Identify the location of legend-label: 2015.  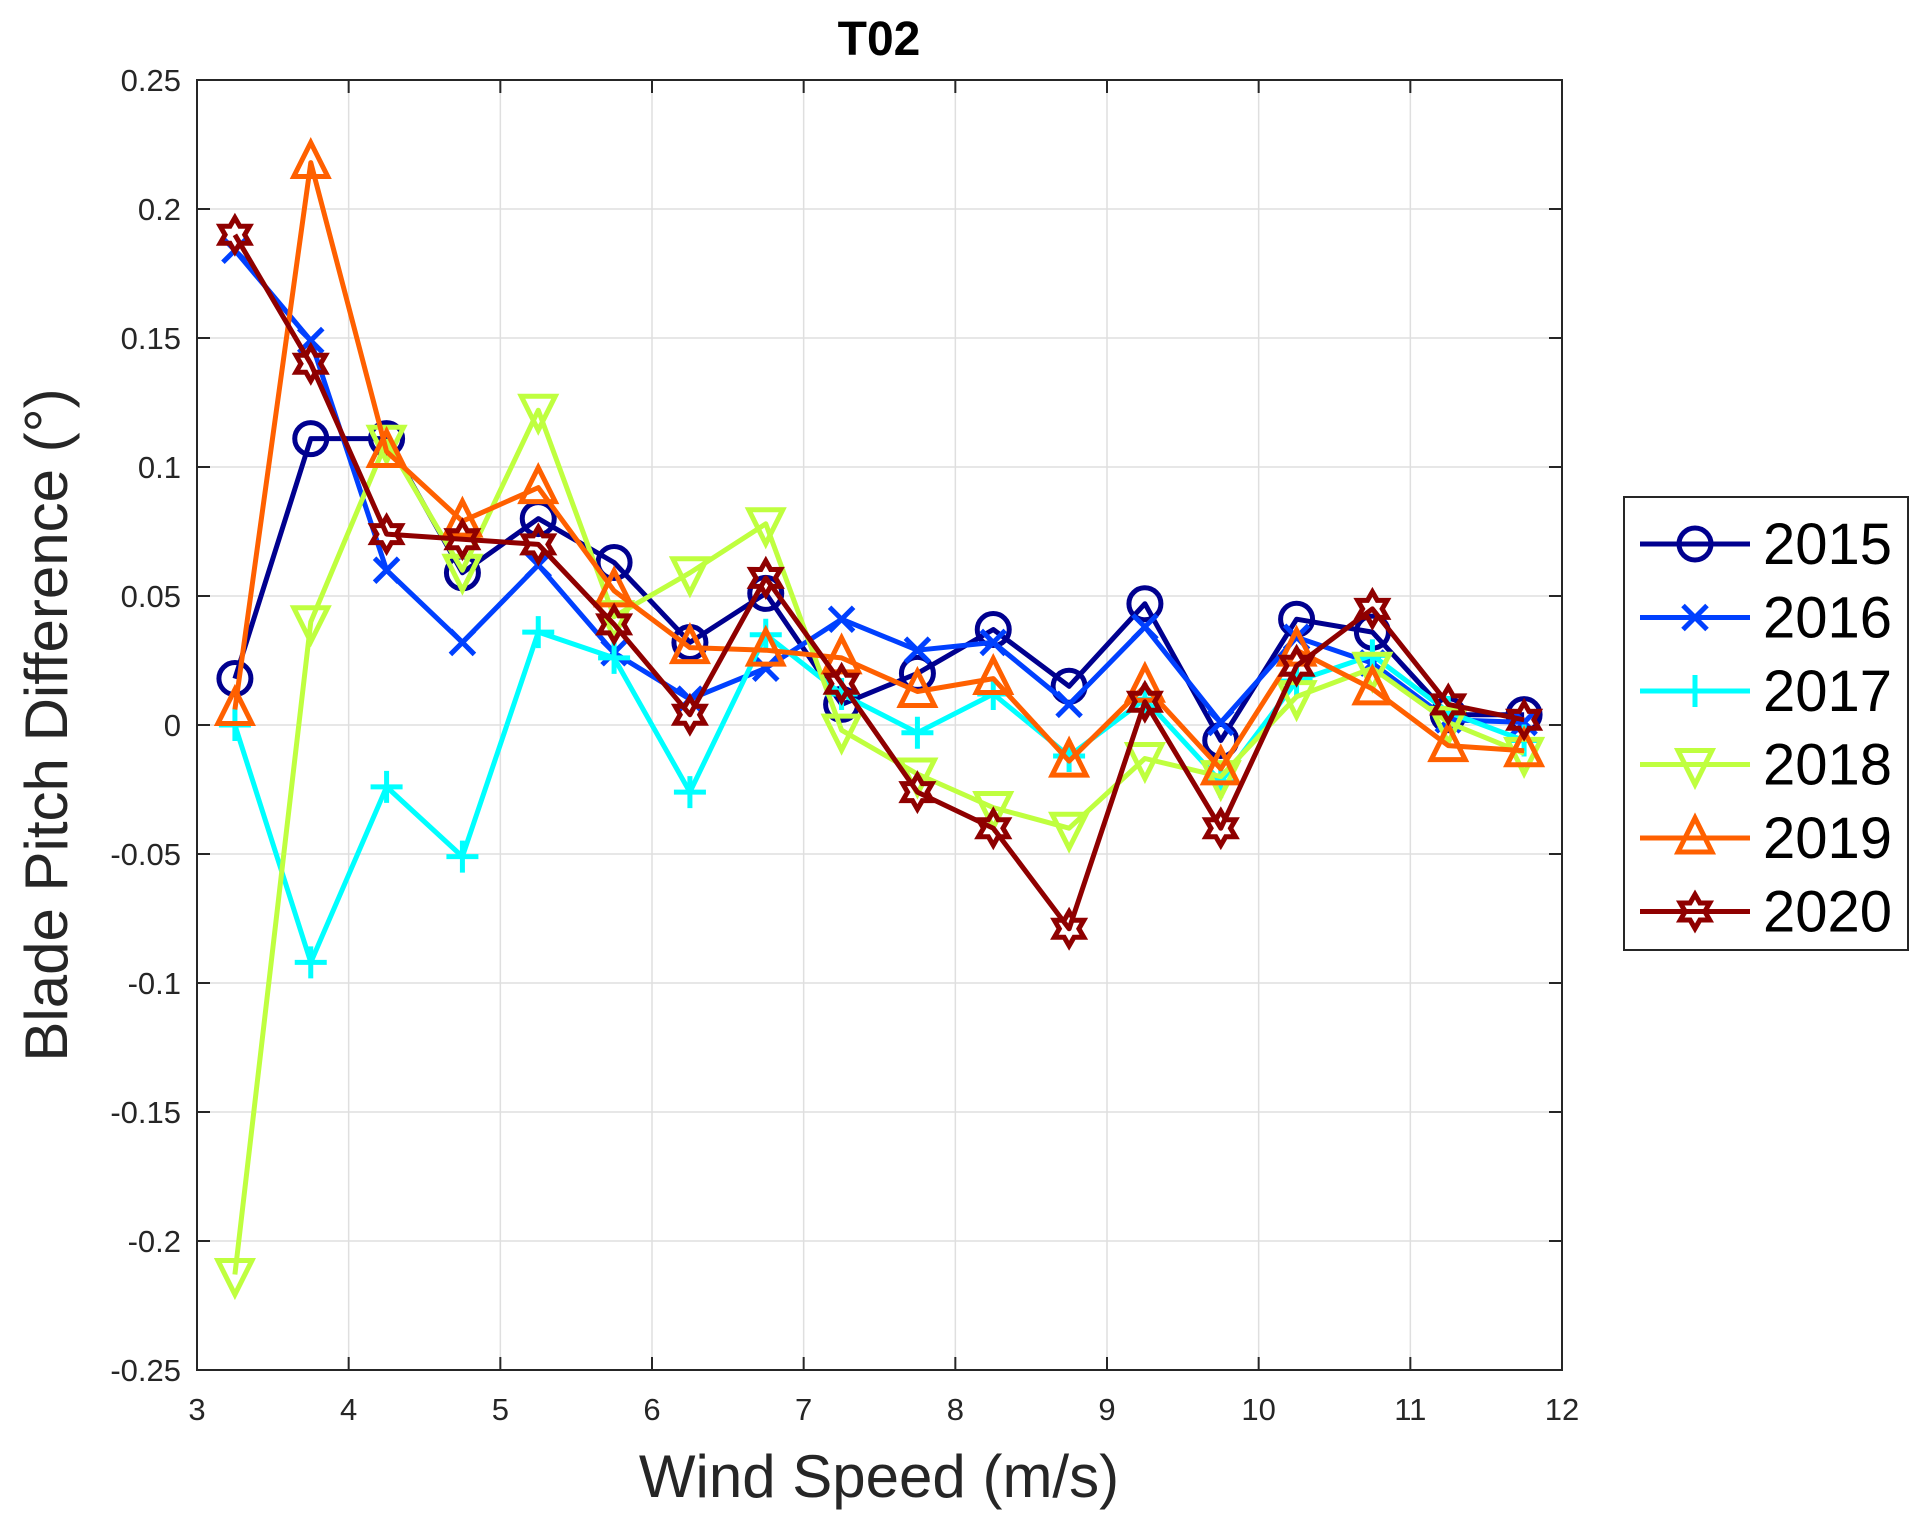
(1827, 544).